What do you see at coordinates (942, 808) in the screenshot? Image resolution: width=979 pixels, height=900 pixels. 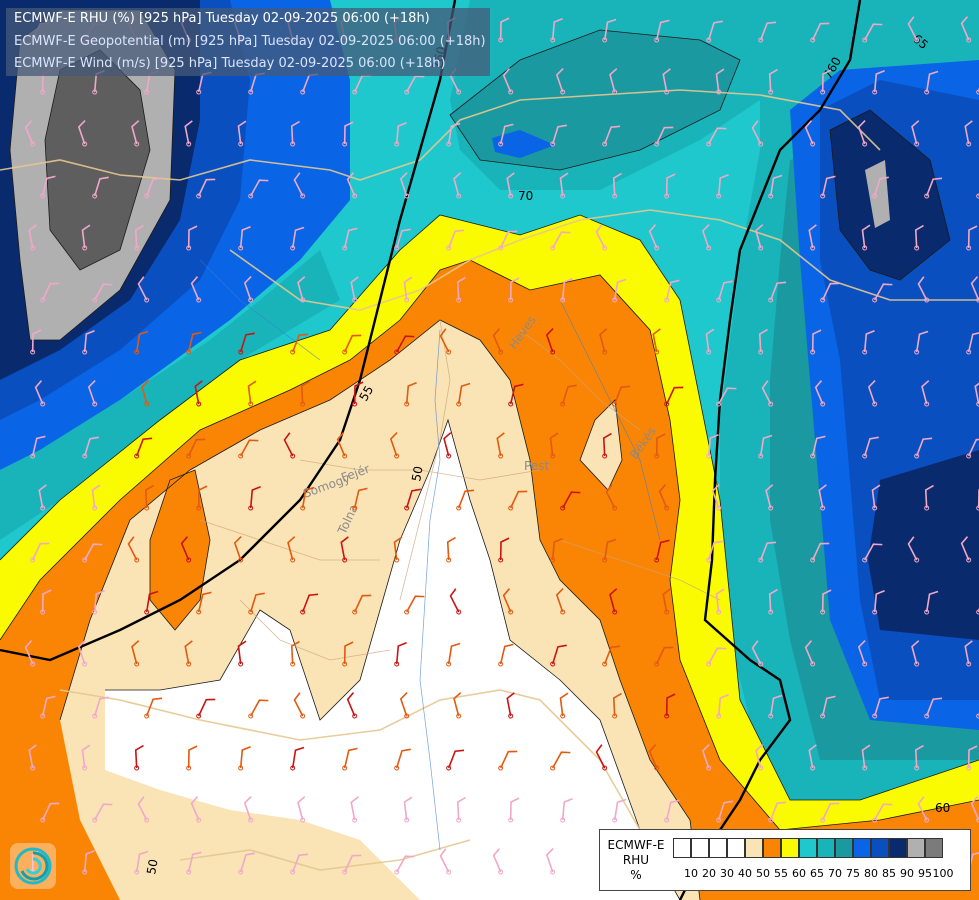 I see `contour-label-60: 60` at bounding box center [942, 808].